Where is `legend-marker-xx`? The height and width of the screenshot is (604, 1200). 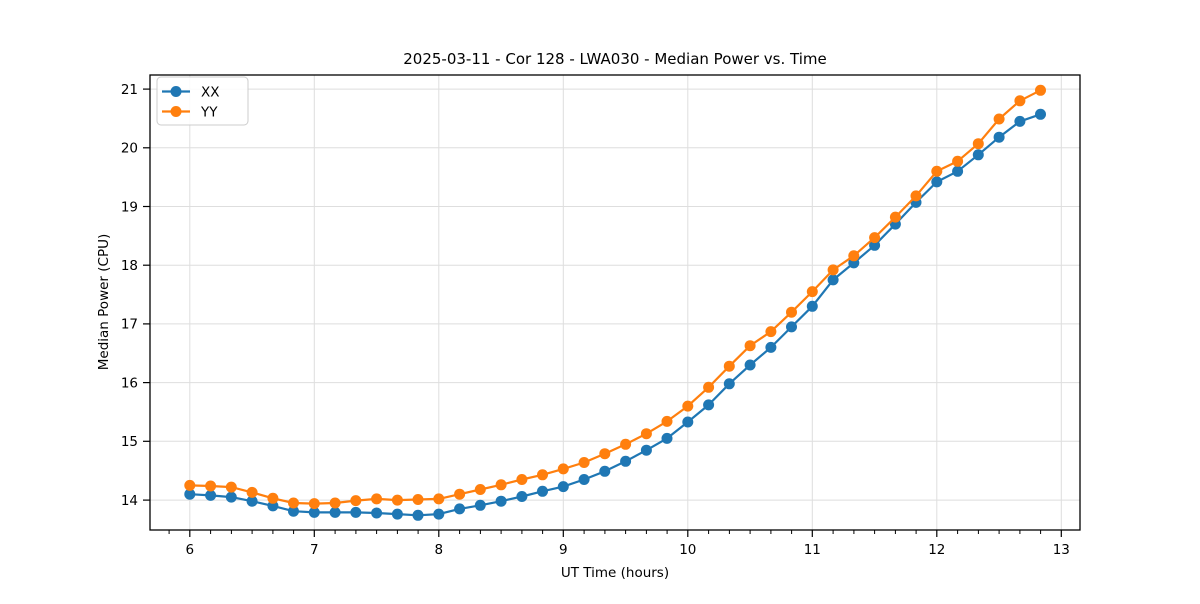 legend-marker-xx is located at coordinates (176, 91).